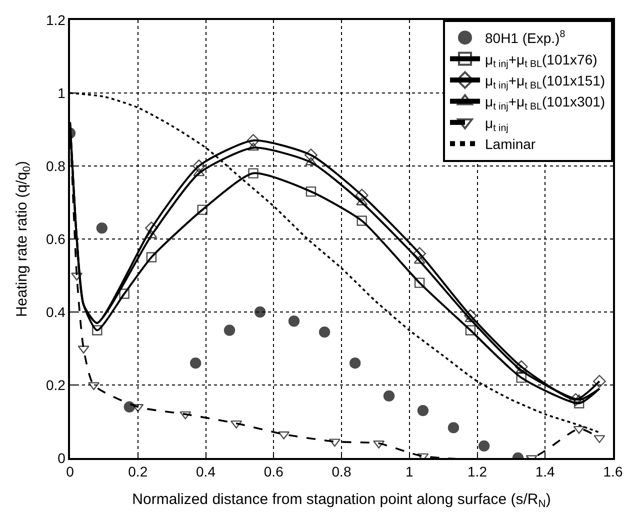 The width and height of the screenshot is (635, 518). What do you see at coordinates (545, 103) in the screenshot?
I see `legend-label: μ$_{t inj}$+μ$_{t BL}$(101x301)` at bounding box center [545, 103].